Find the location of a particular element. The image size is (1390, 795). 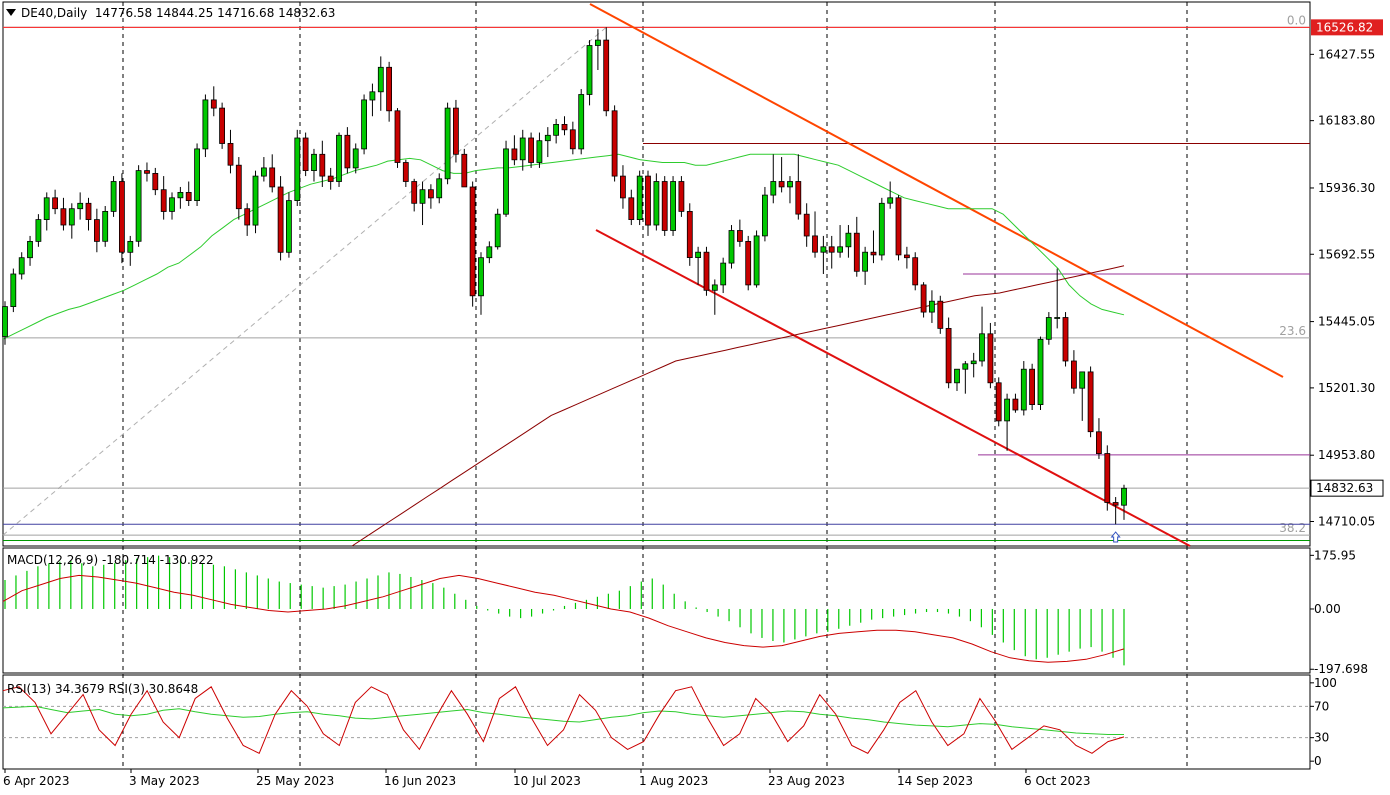

price-tick-label: 15692.55 is located at coordinates (1346, 254).